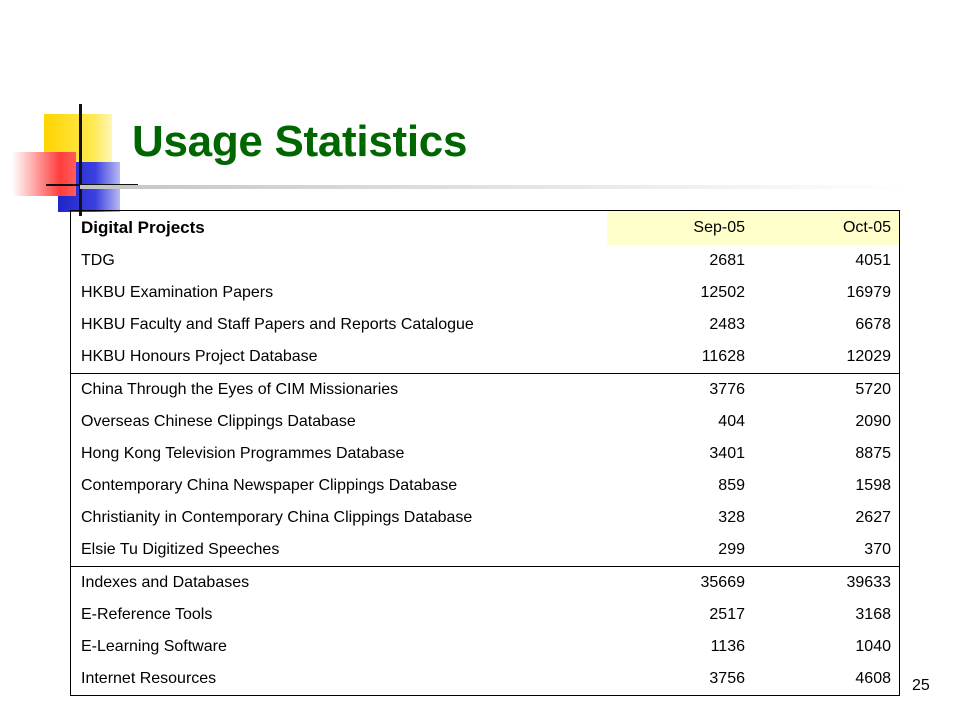  I want to click on sep-05-value-cell: 3401, so click(727, 453).